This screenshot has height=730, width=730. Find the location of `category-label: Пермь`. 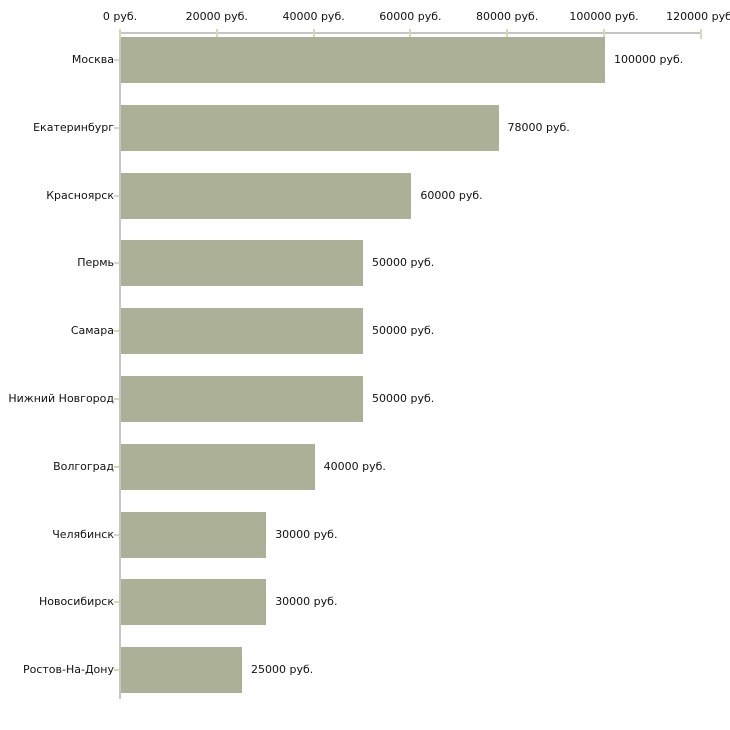

category-label: Пермь is located at coordinates (95, 263).